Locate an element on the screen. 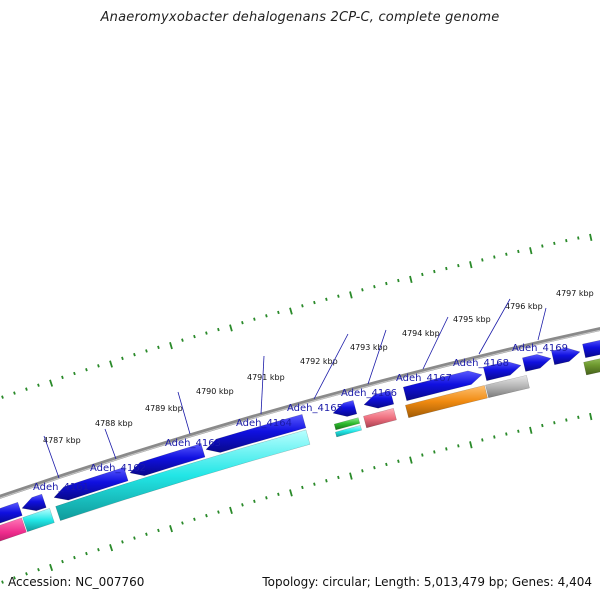  scale-label: 4795 kbp is located at coordinates (472, 319).